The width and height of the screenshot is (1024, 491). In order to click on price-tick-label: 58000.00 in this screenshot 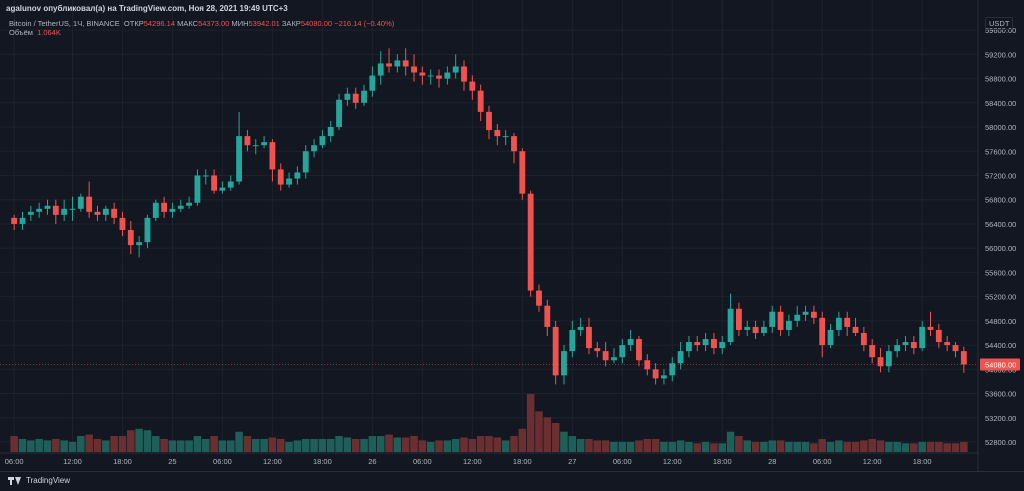, I will do `click(1000, 127)`.